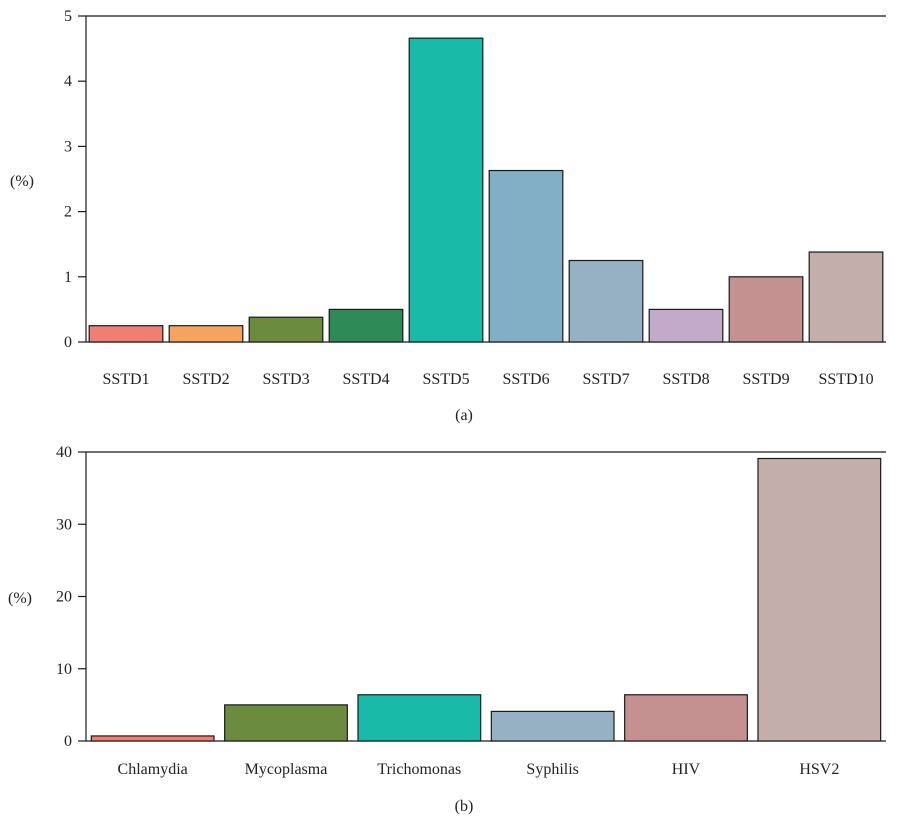  Describe the element at coordinates (686, 769) in the screenshot. I see `chart-b-category-label: HIV` at that location.